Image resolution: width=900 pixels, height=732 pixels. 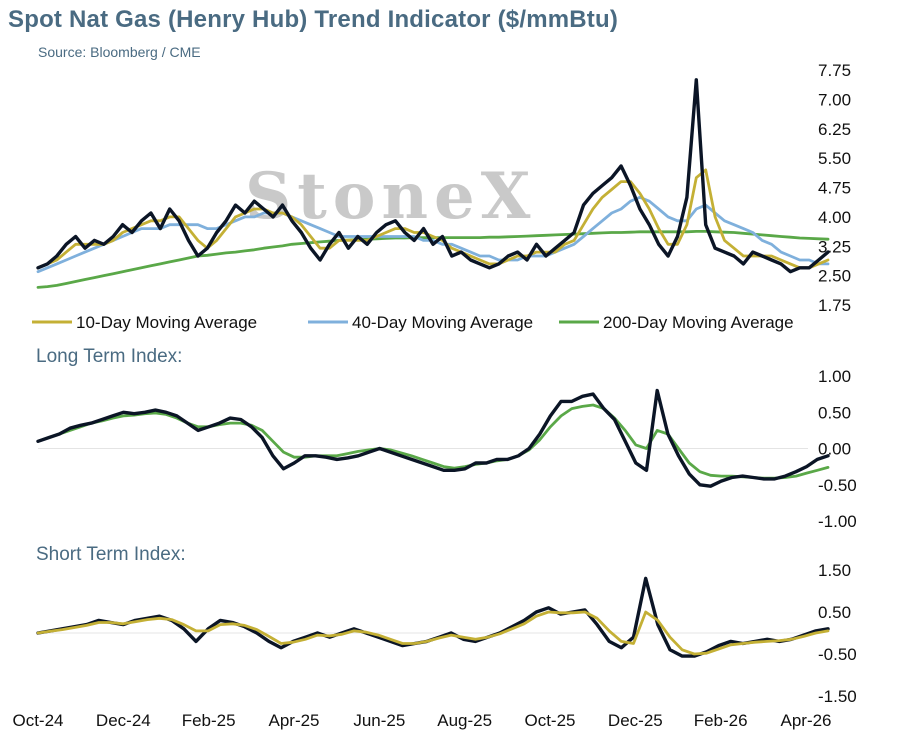 What do you see at coordinates (37, 720) in the screenshot?
I see `x-tick-label: Oct-24` at bounding box center [37, 720].